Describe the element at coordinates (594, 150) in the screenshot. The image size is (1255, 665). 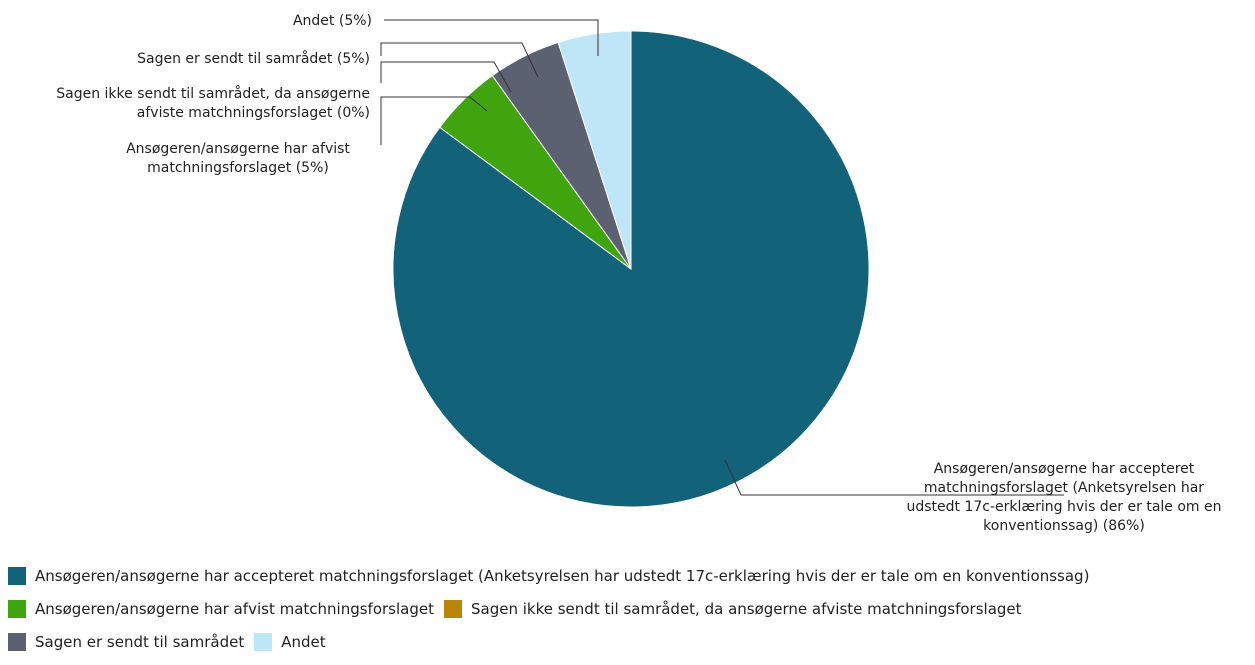
I see `pie-slice-other` at that location.